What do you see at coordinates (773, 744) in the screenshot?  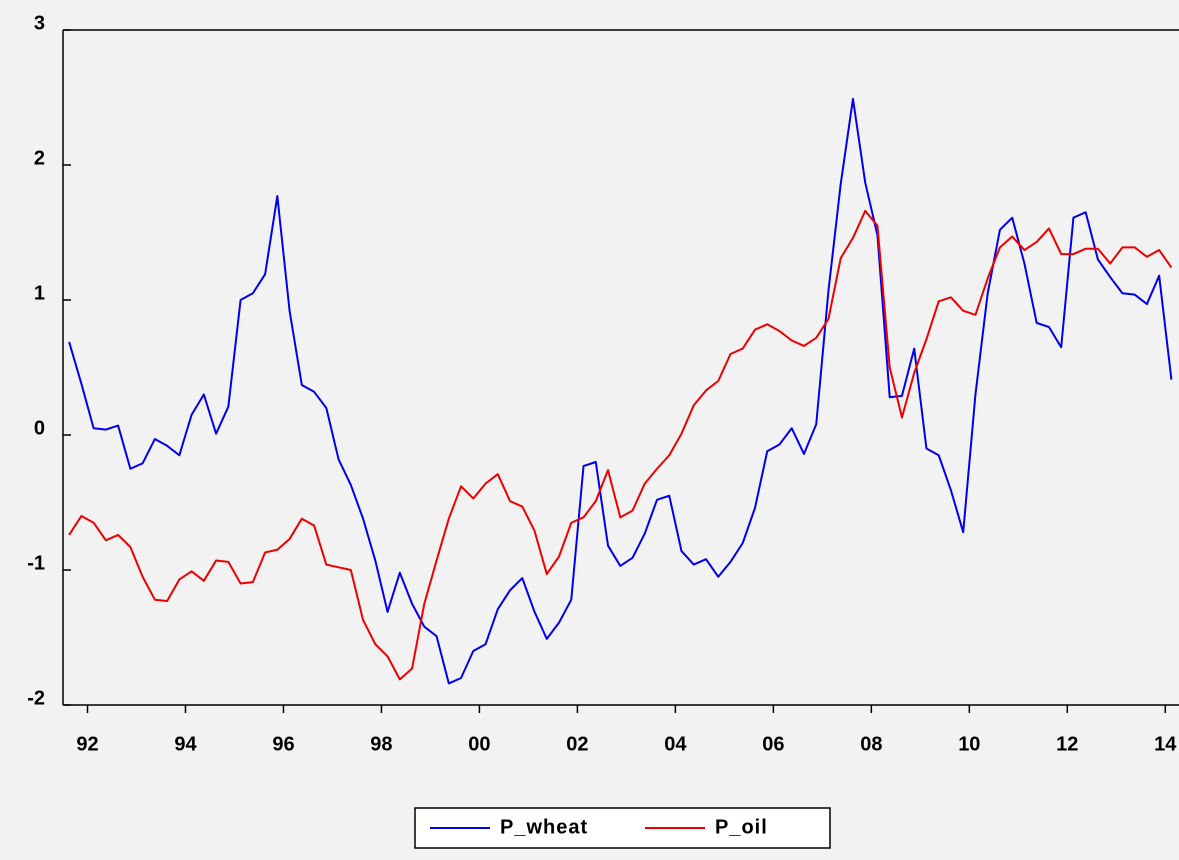 I see `x-tick-label: 06` at bounding box center [773, 744].